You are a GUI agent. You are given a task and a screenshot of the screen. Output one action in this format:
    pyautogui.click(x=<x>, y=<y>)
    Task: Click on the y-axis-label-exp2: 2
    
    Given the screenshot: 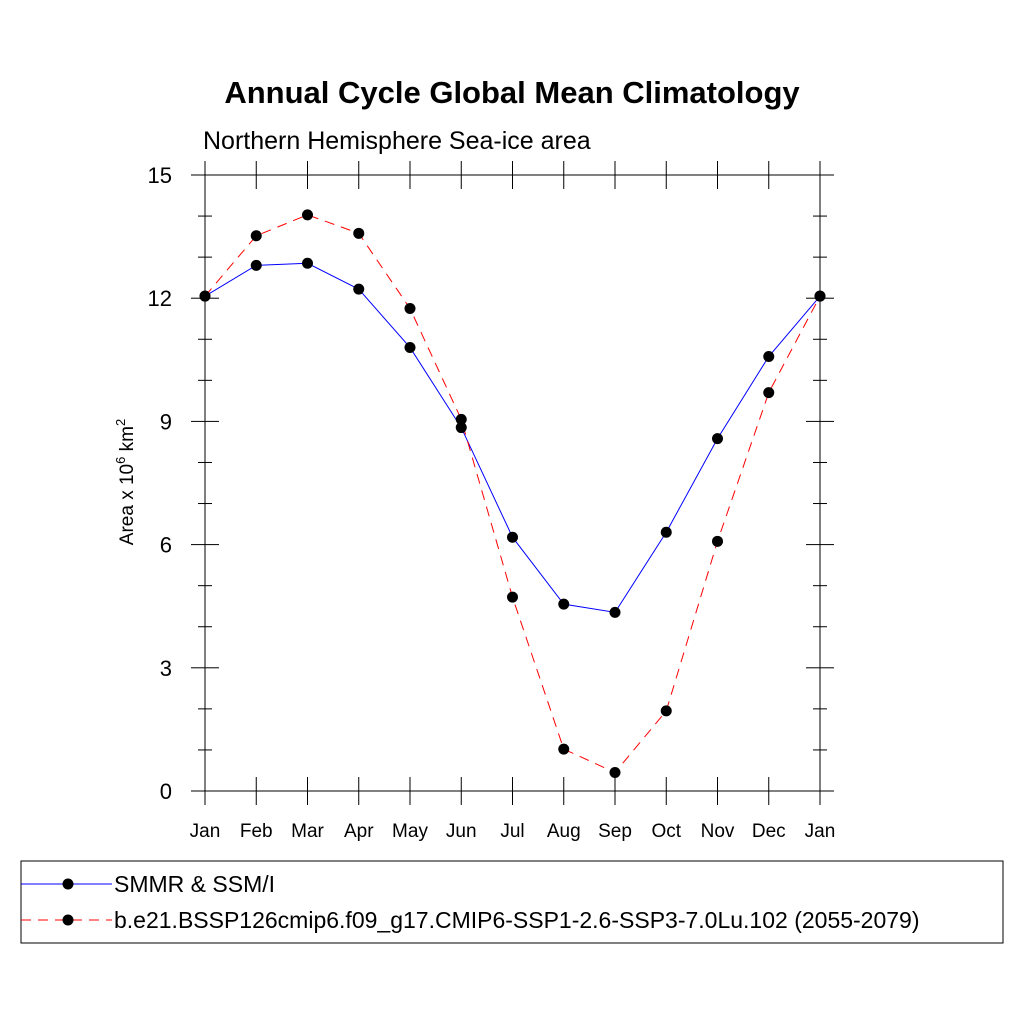 What is the action you would take?
    pyautogui.click(x=120, y=422)
    